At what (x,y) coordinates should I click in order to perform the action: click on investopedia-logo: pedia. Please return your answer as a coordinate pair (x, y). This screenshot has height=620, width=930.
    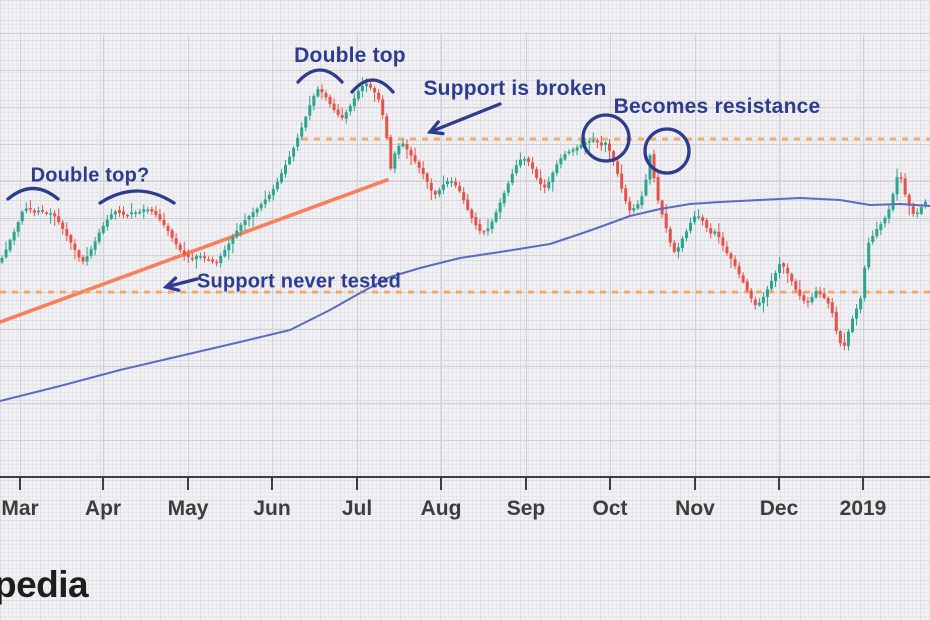
    Looking at the image, I should click on (44, 584).